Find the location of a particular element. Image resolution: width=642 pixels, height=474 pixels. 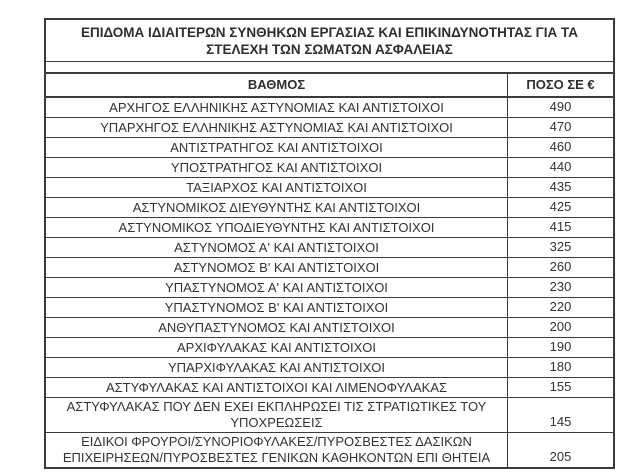

column-header-amount: ΠΟΣΟ ΣΕ € is located at coordinates (560, 85).